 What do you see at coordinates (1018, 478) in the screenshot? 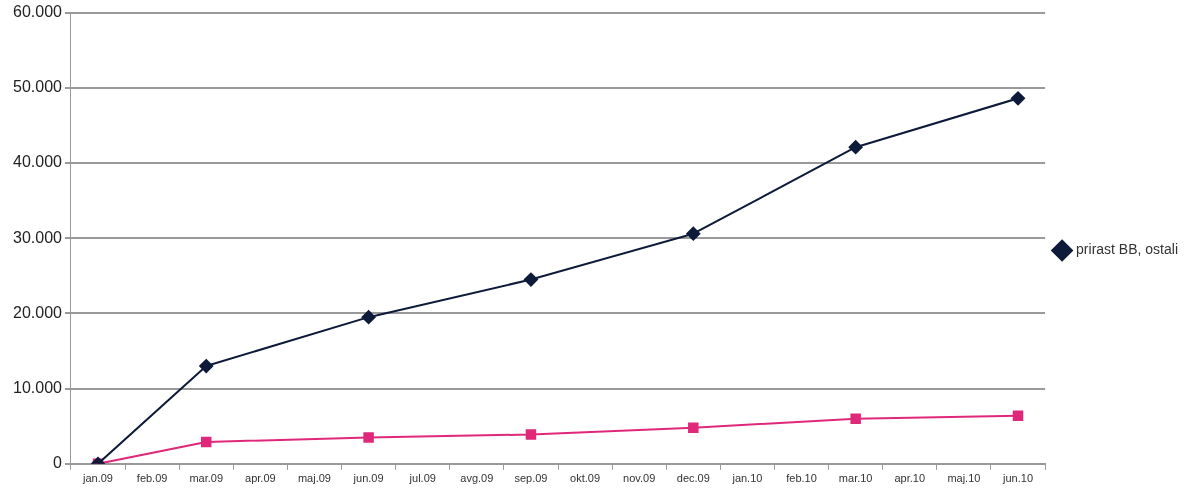
I see `x-tick-label: jun.10` at bounding box center [1018, 478].